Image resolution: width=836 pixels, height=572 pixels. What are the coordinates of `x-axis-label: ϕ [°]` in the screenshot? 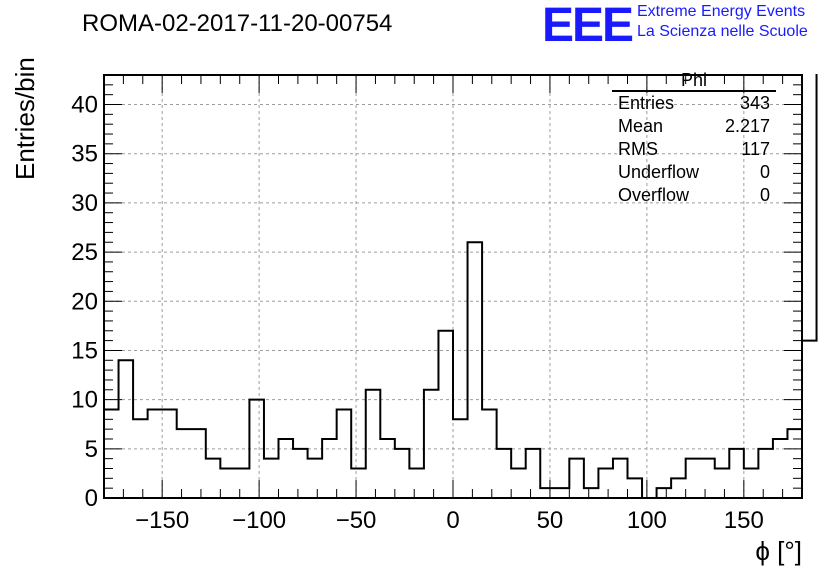 It's located at (778, 551).